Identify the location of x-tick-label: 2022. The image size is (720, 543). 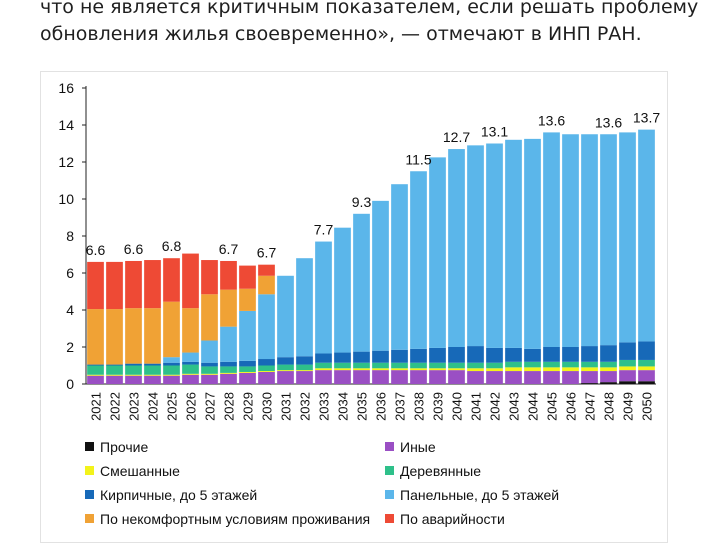
(115, 406).